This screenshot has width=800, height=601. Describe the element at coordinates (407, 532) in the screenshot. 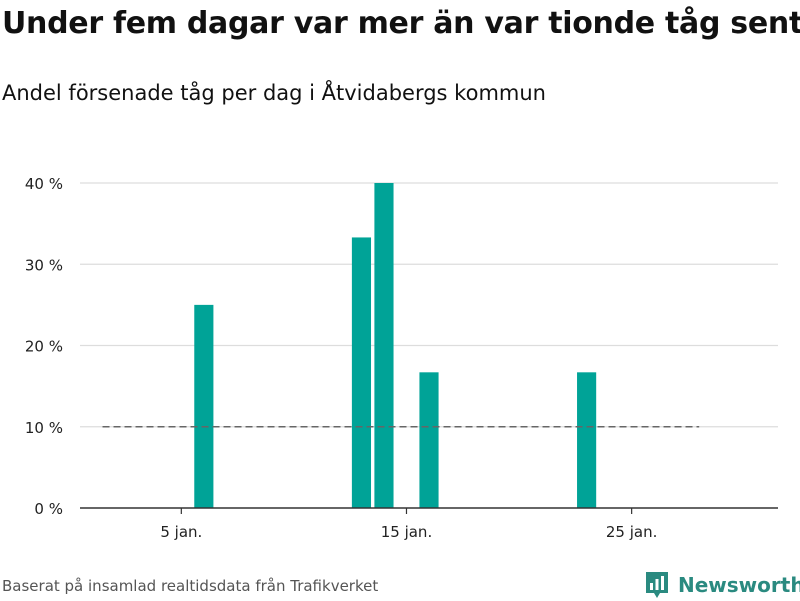

I see `x-tick-label: 15 jan.` at that location.